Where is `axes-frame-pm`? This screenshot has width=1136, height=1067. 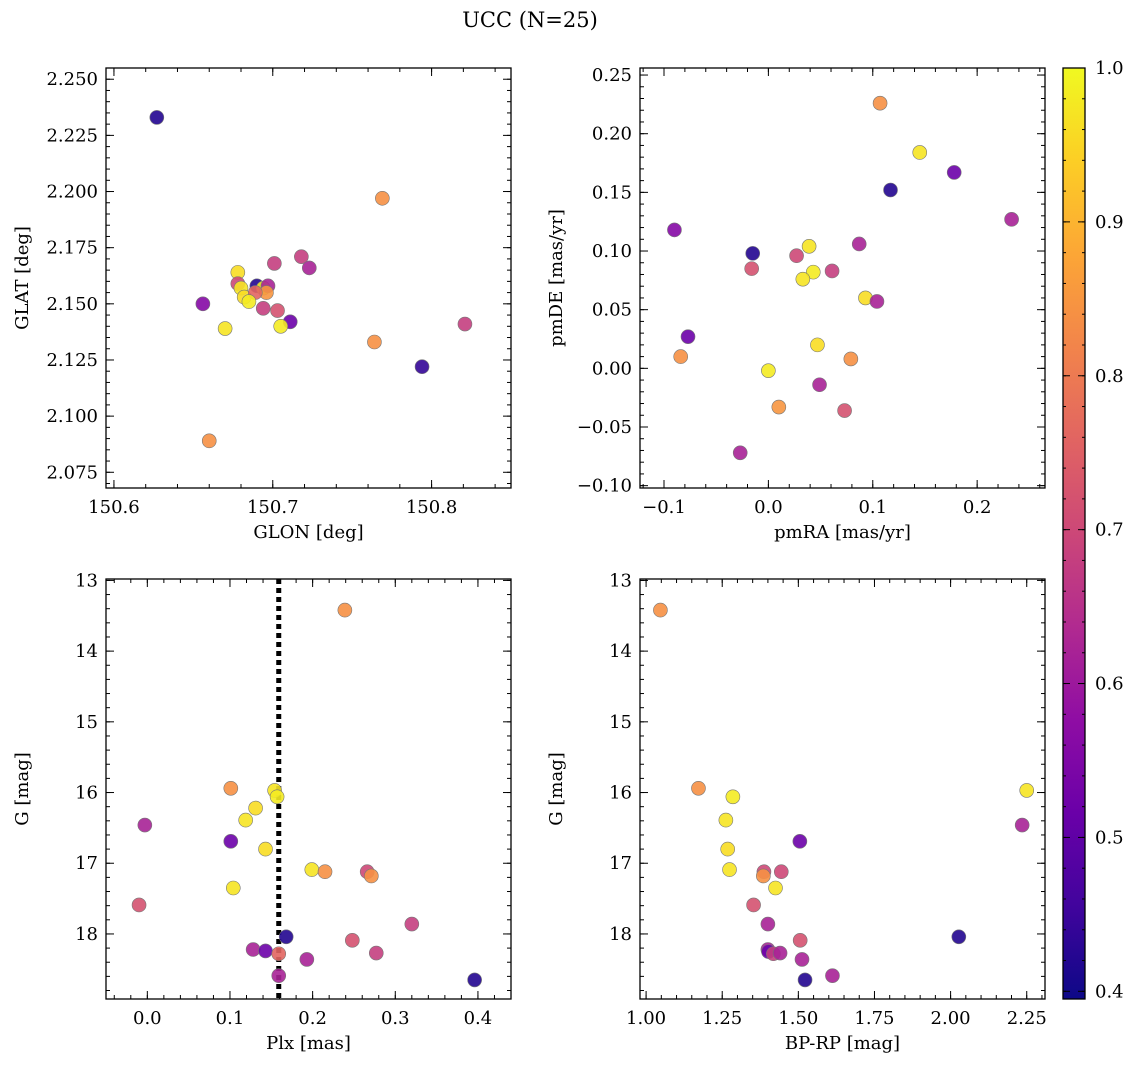 axes-frame-pm is located at coordinates (842, 278).